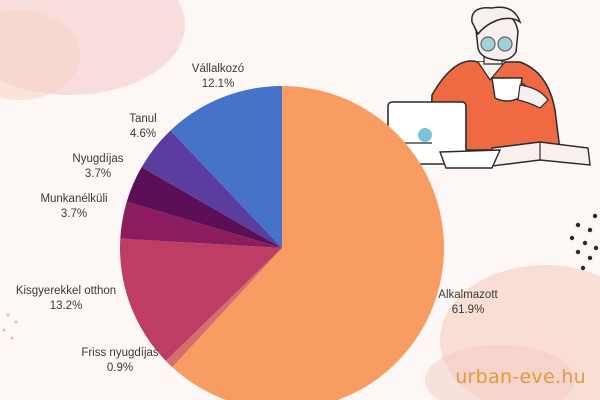 The image size is (600, 400). What do you see at coordinates (73, 199) in the screenshot?
I see `slice-name: Munkanélküli` at bounding box center [73, 199].